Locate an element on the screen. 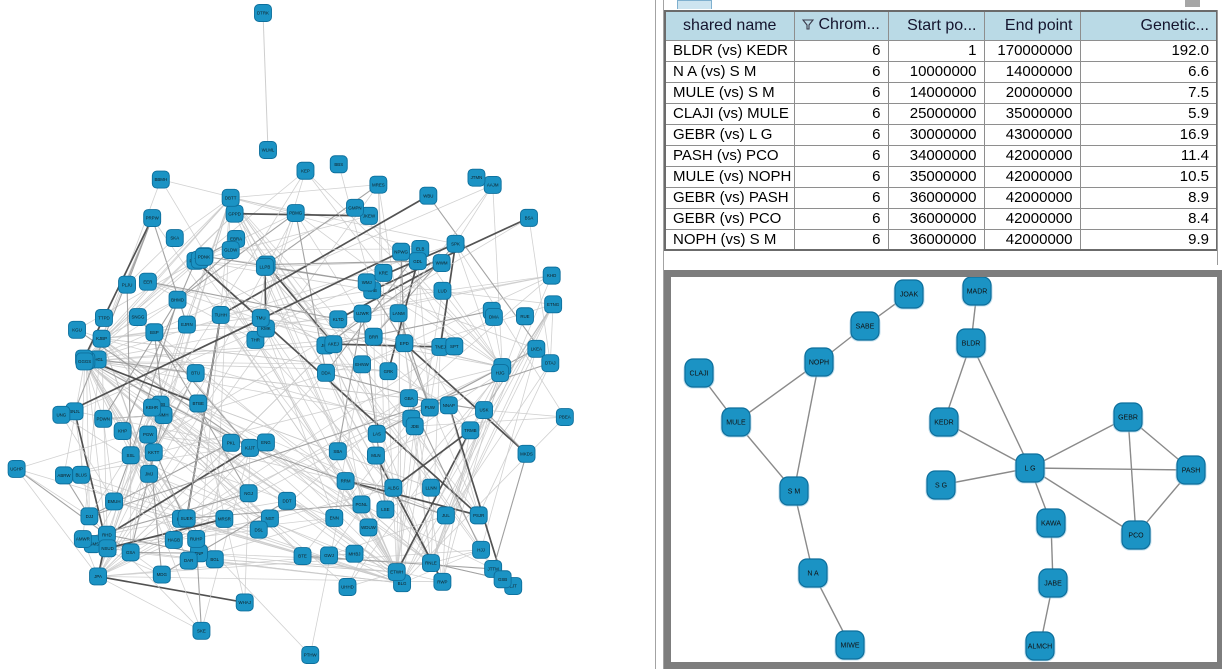  network-node: GPPD is located at coordinates (234, 213).